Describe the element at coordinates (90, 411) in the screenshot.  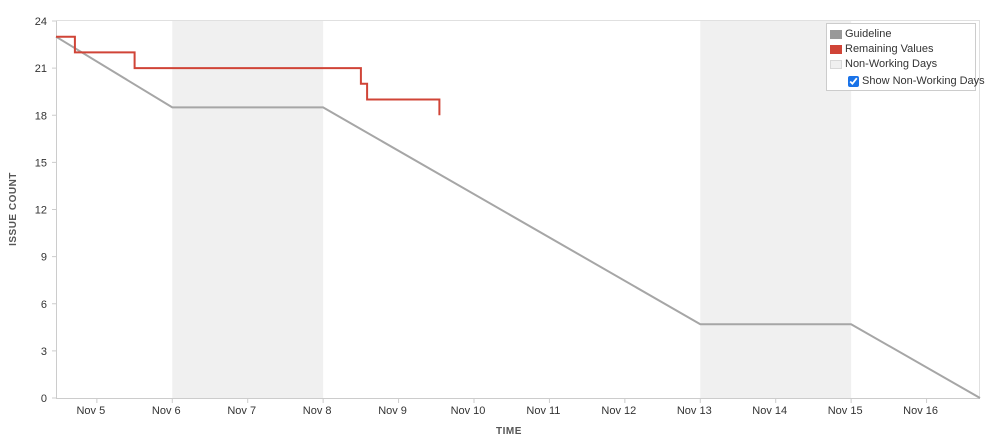
I see `x-tick-label-0: Nov 5` at that location.